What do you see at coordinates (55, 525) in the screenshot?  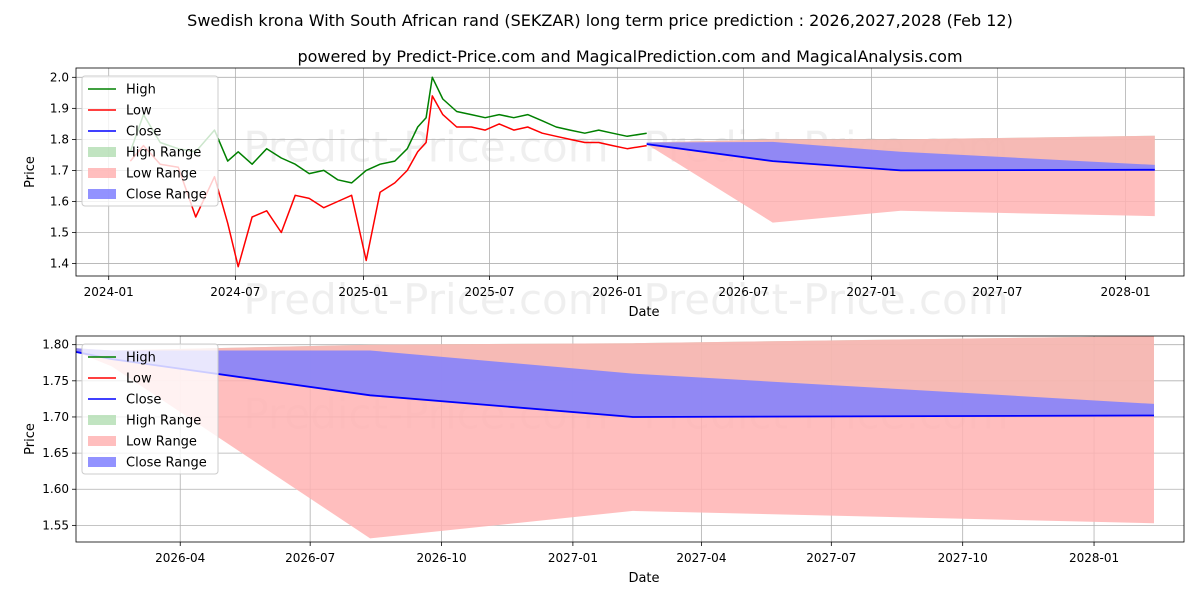 I see `y-tick-label: 1.55` at bounding box center [55, 525].